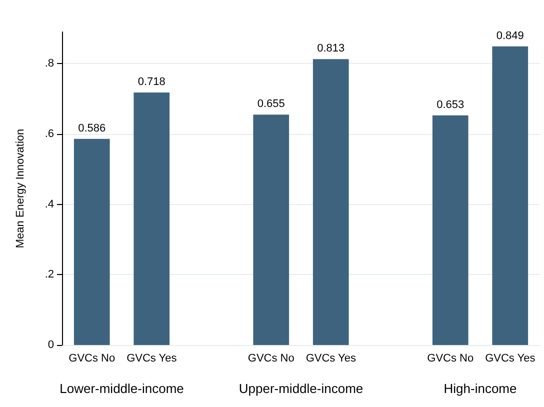 The width and height of the screenshot is (544, 407). What do you see at coordinates (49, 134) in the screenshot?
I see `y-tick-label: .6` at bounding box center [49, 134].